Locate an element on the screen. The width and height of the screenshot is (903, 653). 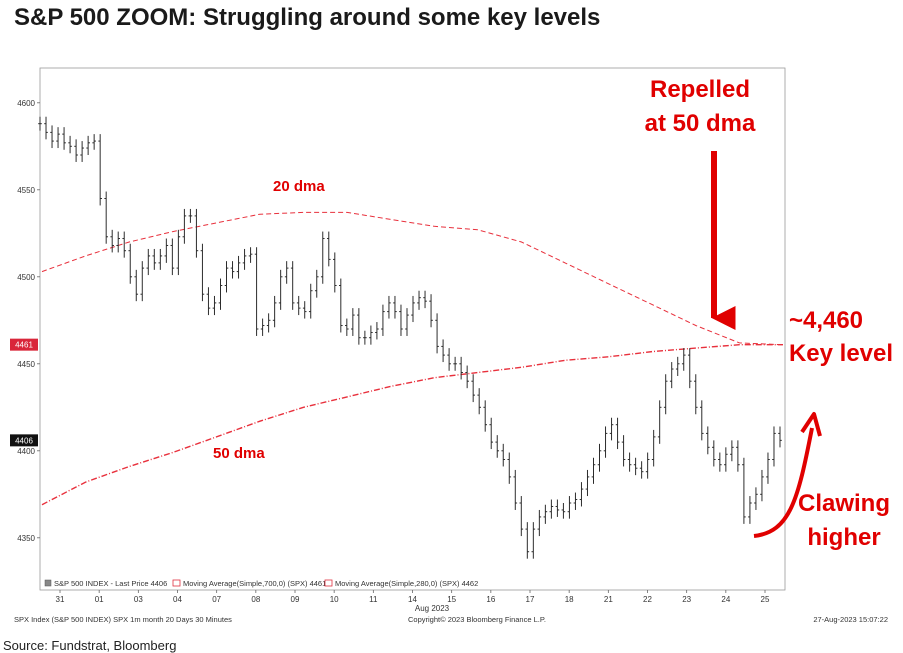
x-tick-label: 25 is located at coordinates (765, 599).